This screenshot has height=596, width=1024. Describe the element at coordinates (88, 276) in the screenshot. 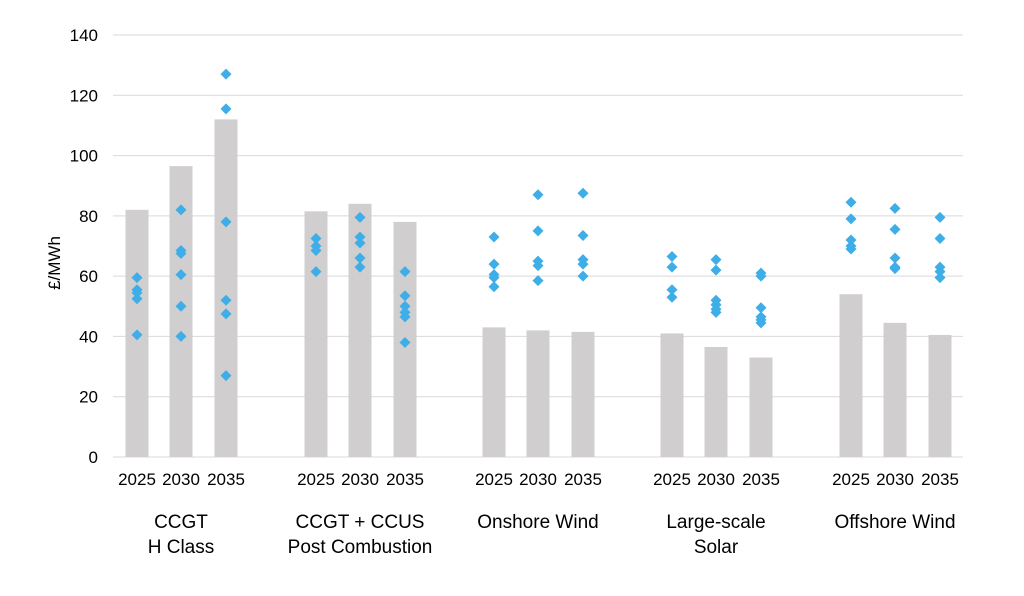

I see `y-tick-label: 60` at that location.